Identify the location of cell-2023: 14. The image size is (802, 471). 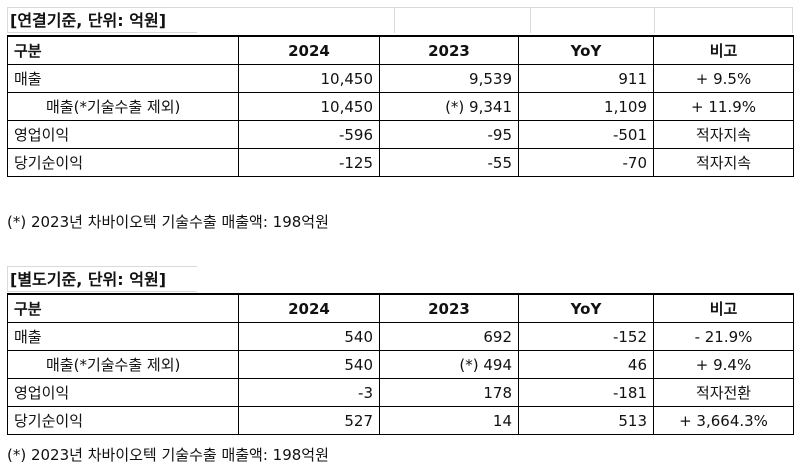
(449, 420).